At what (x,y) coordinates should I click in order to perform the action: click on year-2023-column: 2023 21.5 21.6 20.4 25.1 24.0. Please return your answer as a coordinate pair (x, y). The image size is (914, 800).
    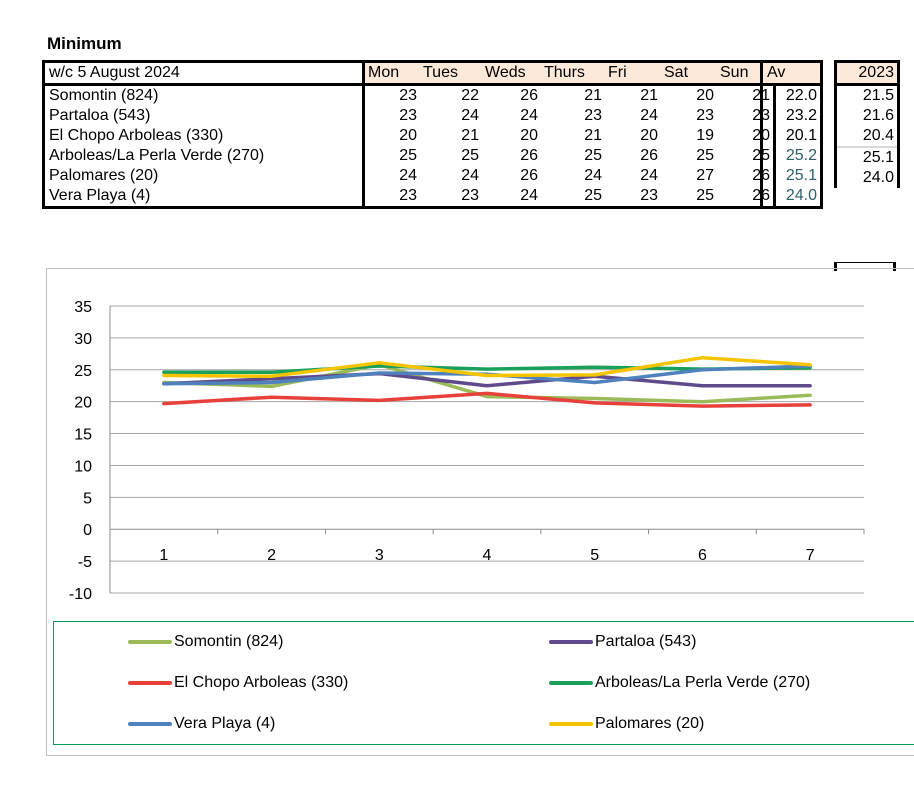
    Looking at the image, I should click on (867, 124).